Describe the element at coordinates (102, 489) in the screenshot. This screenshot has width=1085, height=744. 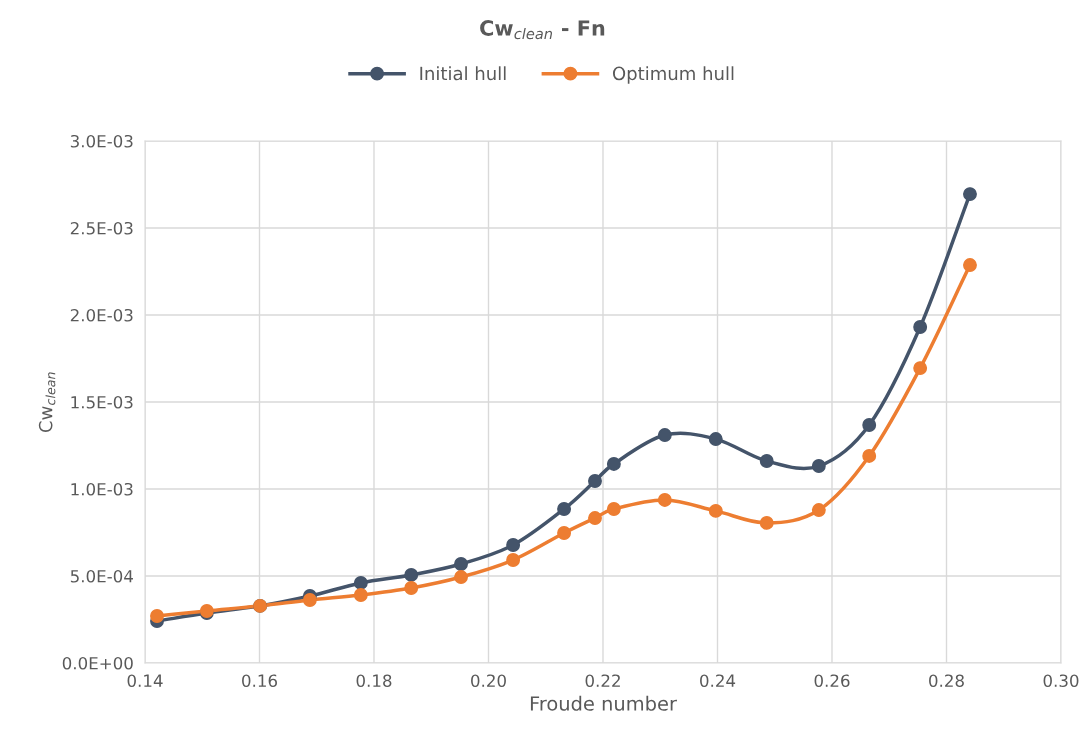
I see `y-tick-label: 1.0E-03` at that location.